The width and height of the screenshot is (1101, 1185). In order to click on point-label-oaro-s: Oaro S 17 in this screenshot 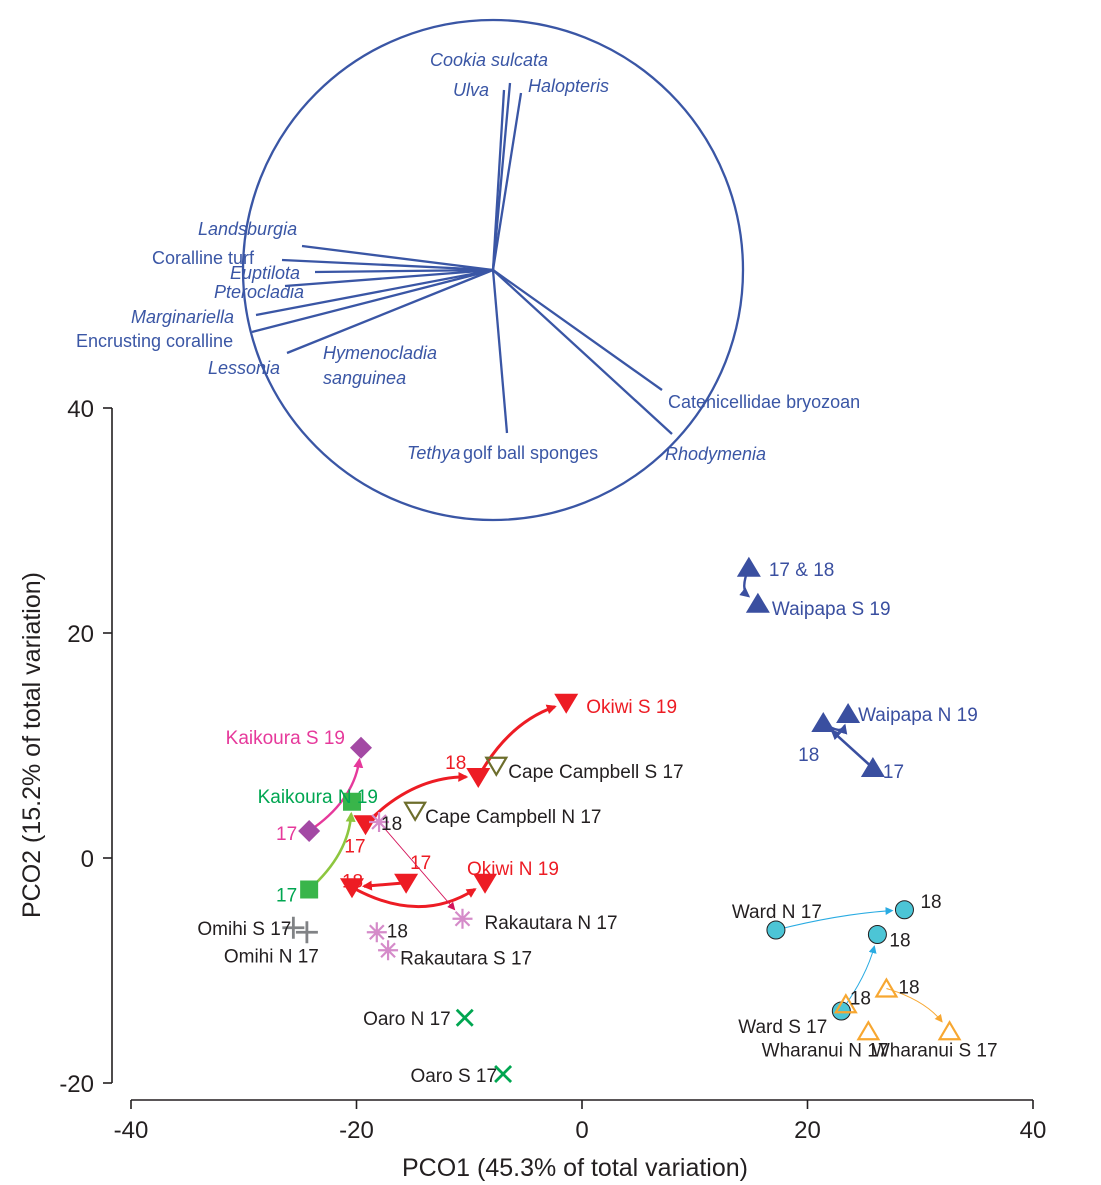, I will do `click(453, 1076)`.